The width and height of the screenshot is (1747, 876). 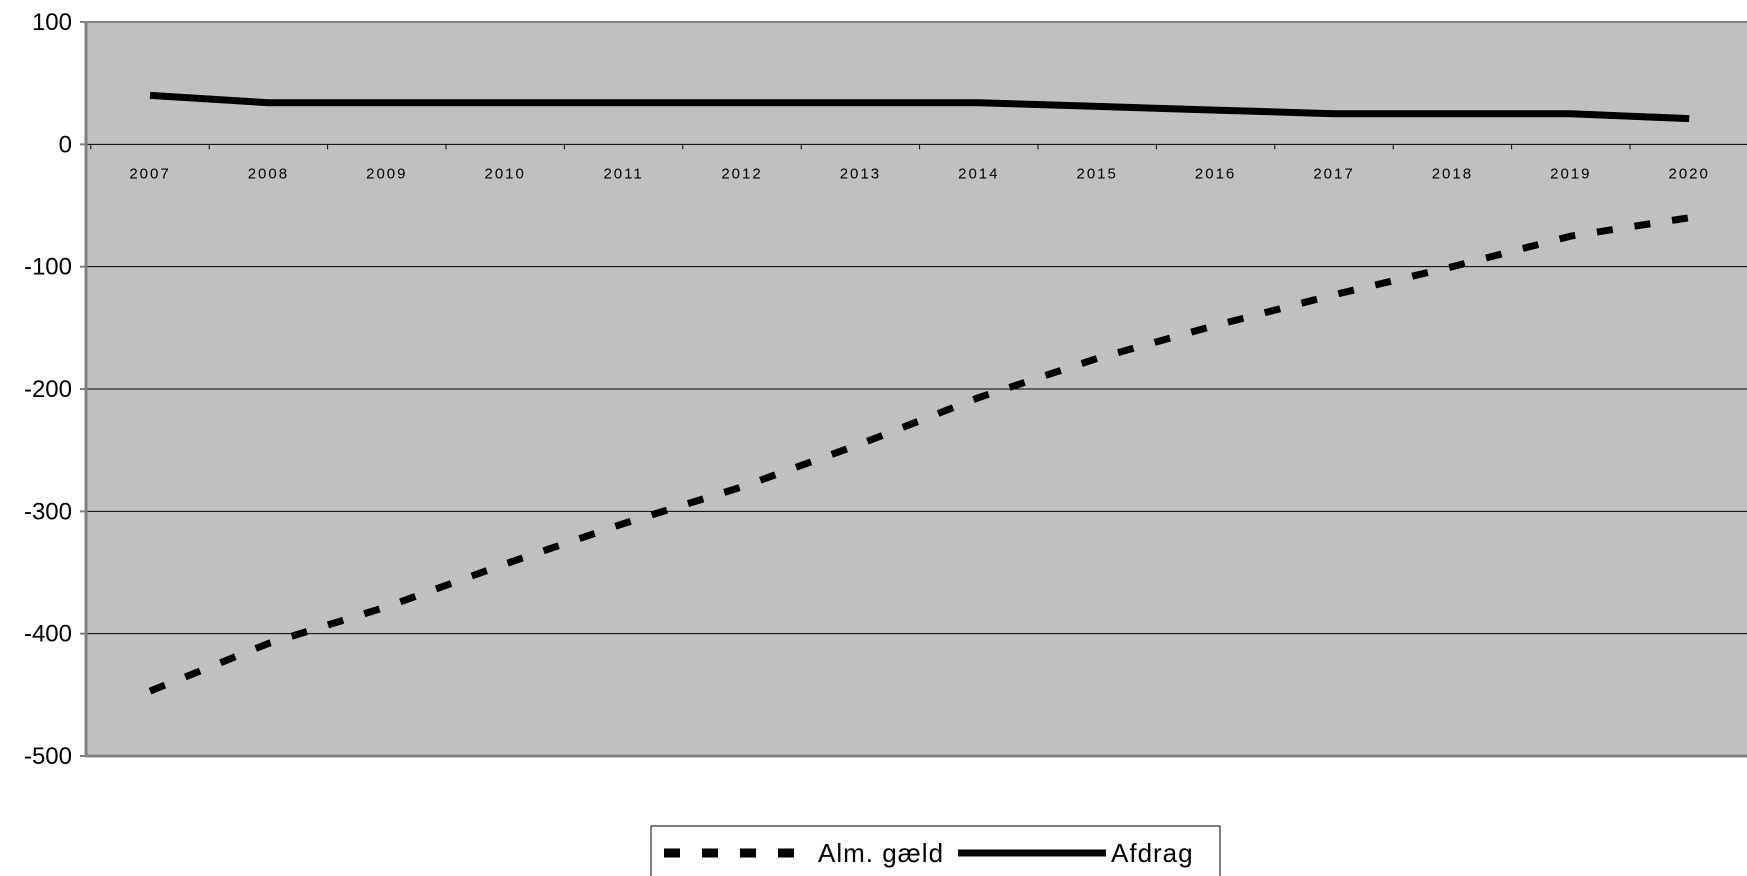 What do you see at coordinates (978, 173) in the screenshot?
I see `x-tick-label: 2014` at bounding box center [978, 173].